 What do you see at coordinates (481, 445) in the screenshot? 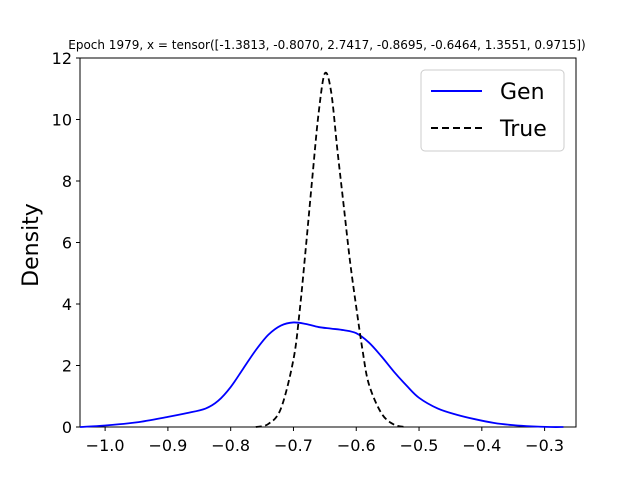
I see `x-tick-label: −0.4` at bounding box center [481, 445].